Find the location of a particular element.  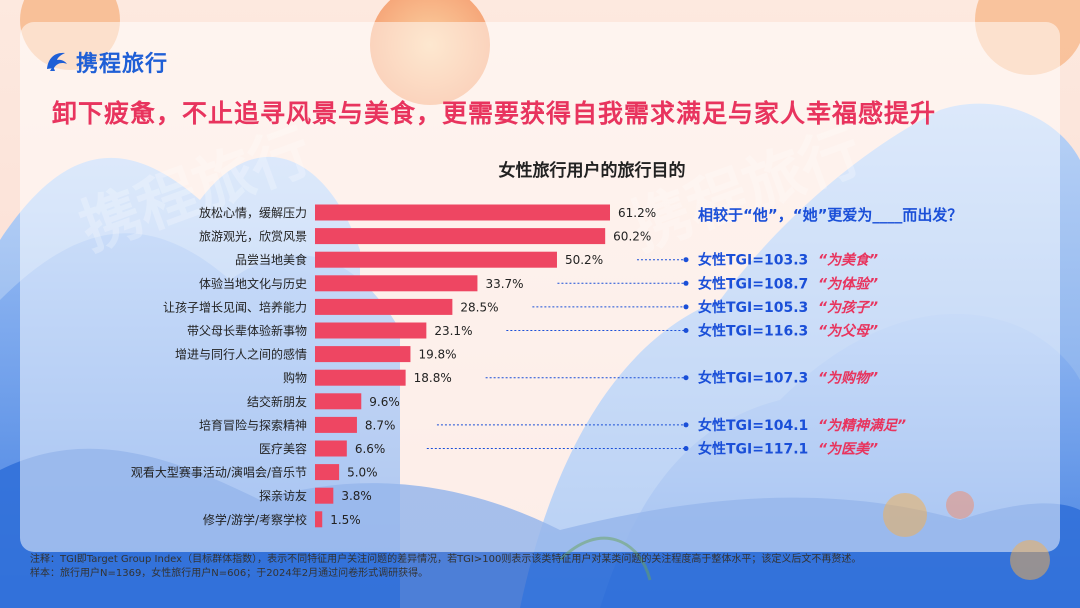

value-label: 6.6% is located at coordinates (370, 449).